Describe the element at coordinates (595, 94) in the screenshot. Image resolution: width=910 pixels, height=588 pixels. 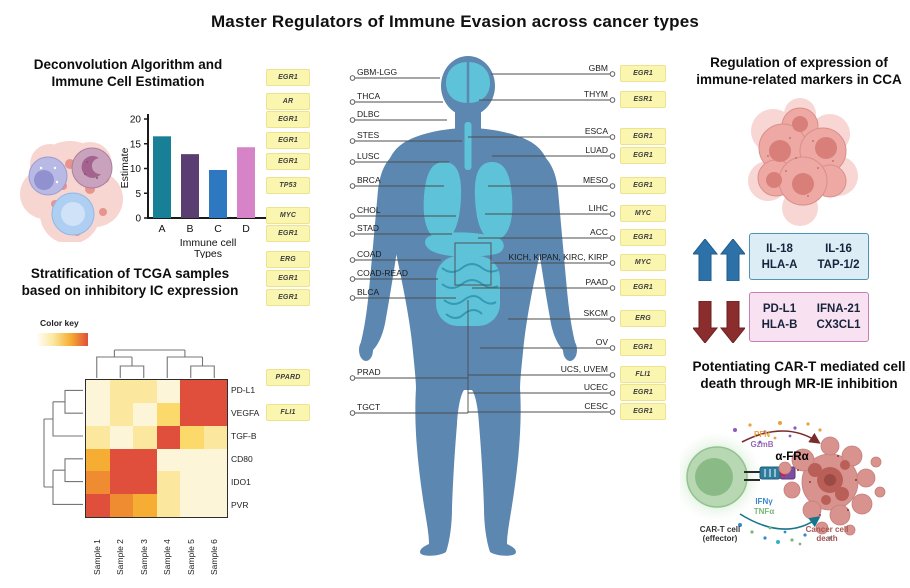
I see `cancer-type-label: THYM` at that location.